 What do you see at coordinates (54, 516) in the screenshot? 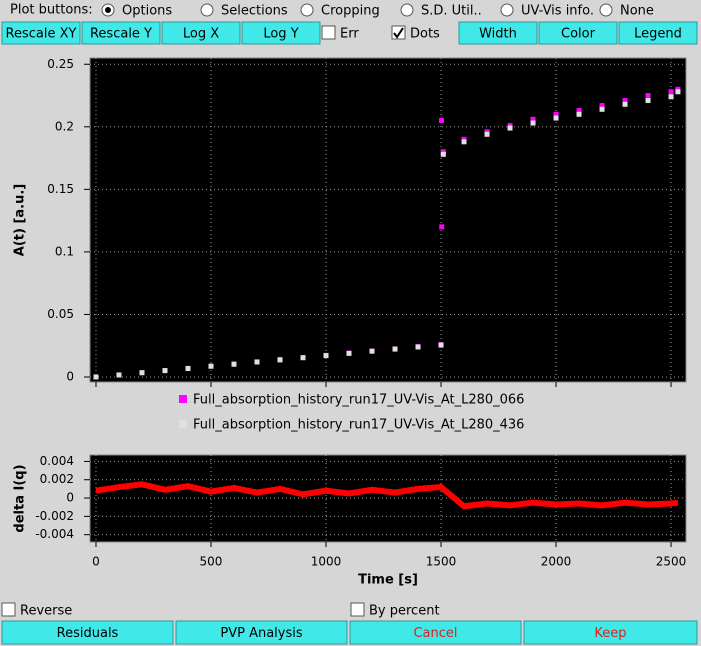
I see `y-tick-label: -0.002` at bounding box center [54, 516].